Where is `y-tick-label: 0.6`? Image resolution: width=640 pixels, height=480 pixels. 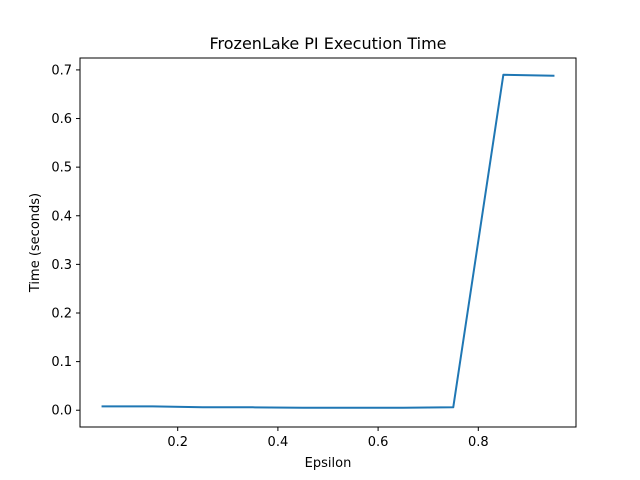
y-tick-label: 0.6 is located at coordinates (61, 119).